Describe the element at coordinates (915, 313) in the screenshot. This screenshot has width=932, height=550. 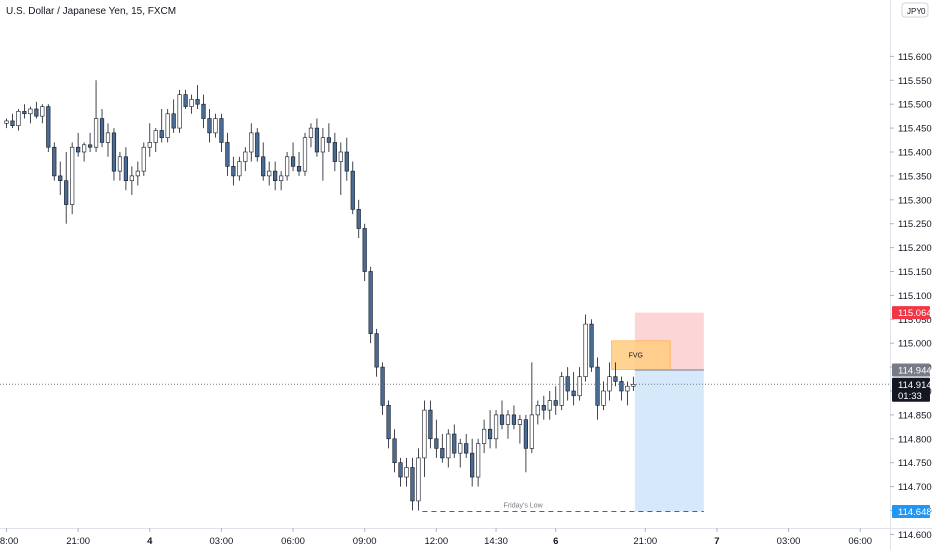
I see `stop-price-tag-value: 115.064` at that location.